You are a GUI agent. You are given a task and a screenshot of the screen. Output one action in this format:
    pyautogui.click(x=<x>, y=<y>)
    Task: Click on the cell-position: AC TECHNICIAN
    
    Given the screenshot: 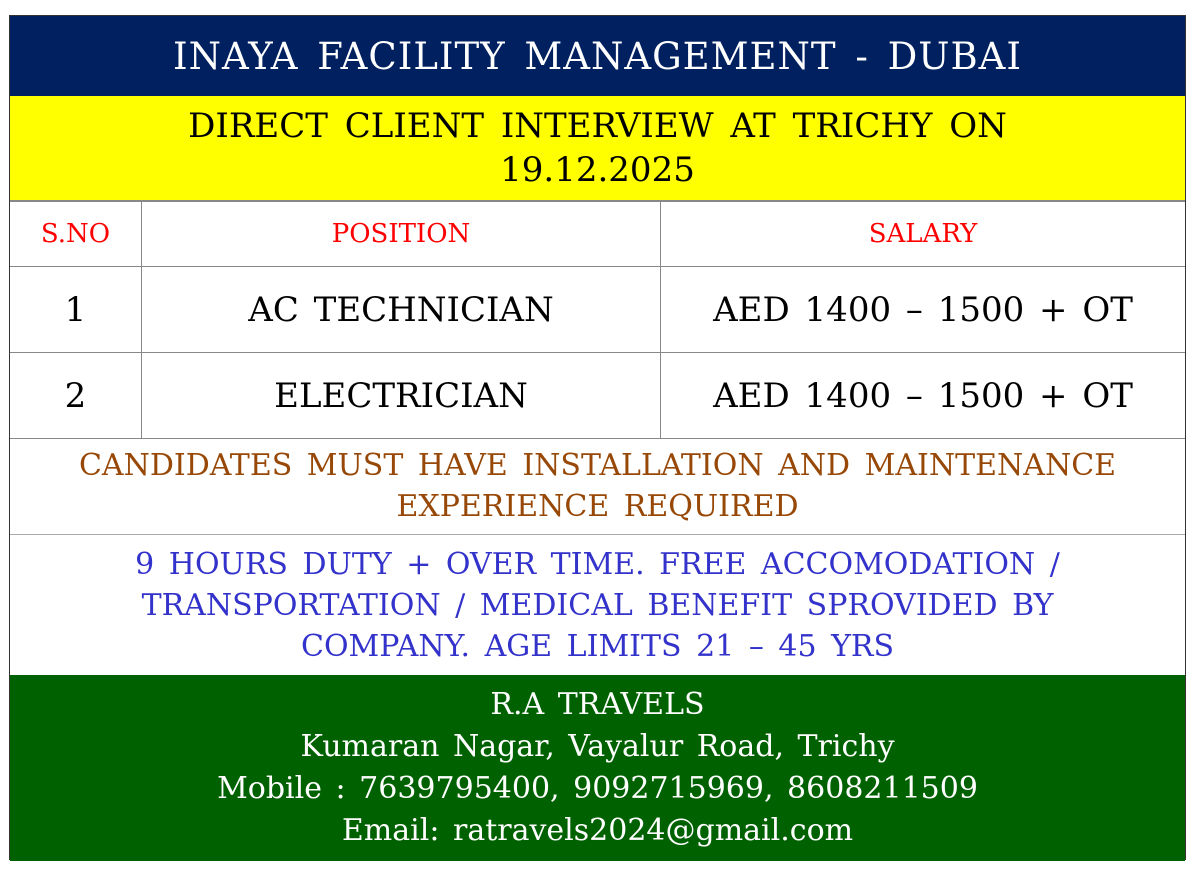 What is the action you would take?
    pyautogui.click(x=401, y=309)
    